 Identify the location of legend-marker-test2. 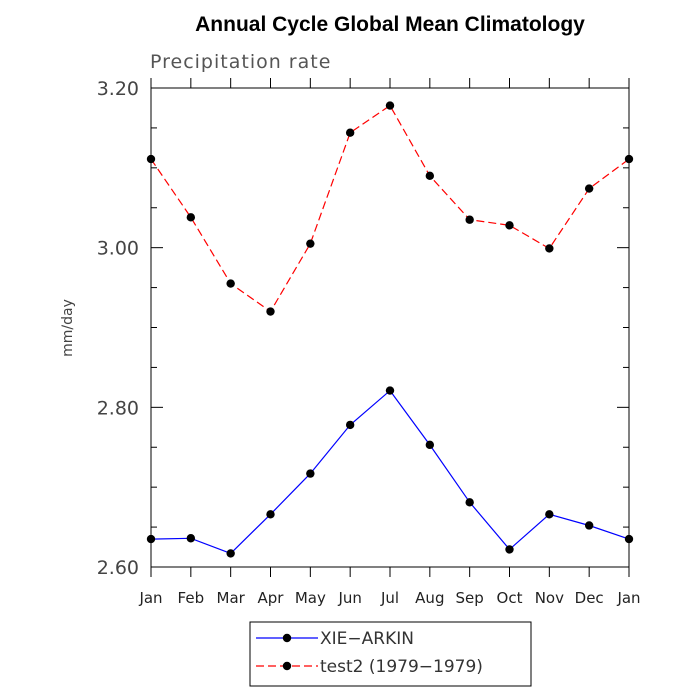
(287, 666).